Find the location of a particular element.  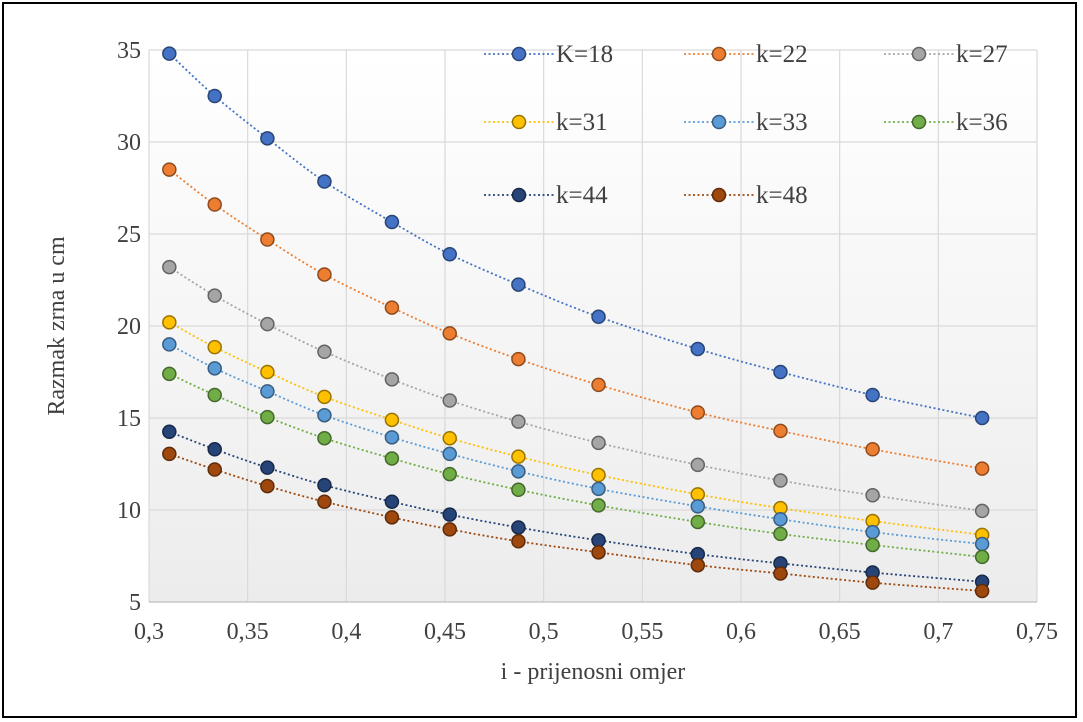

y-axis-title: Razmak zrna u cm is located at coordinates (57, 326).